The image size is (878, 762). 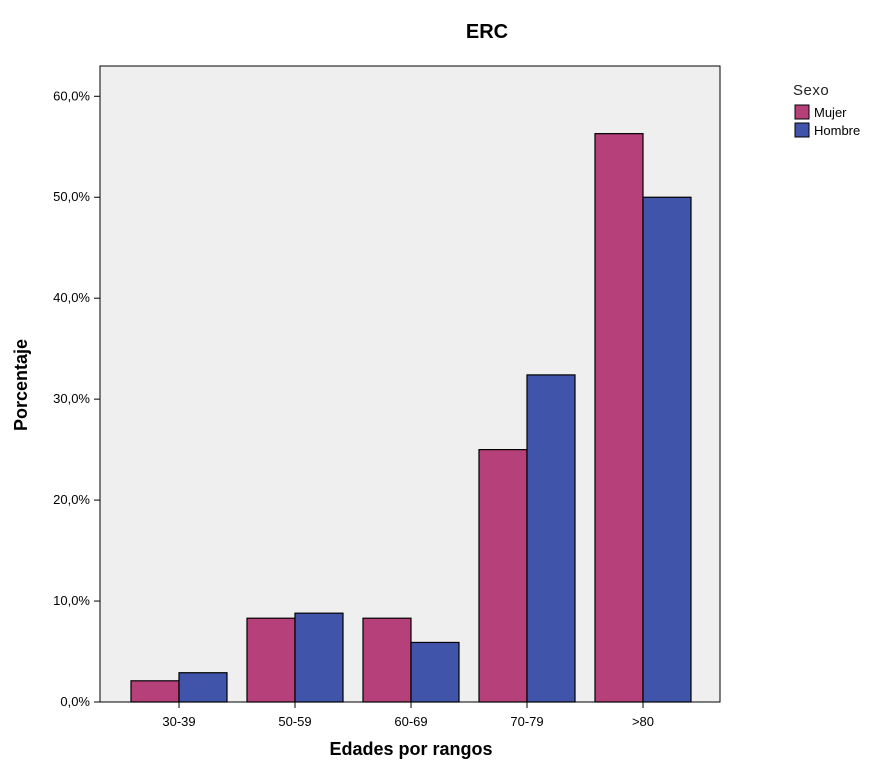 I want to click on x-tick-label: 50-59, so click(x=294, y=721).